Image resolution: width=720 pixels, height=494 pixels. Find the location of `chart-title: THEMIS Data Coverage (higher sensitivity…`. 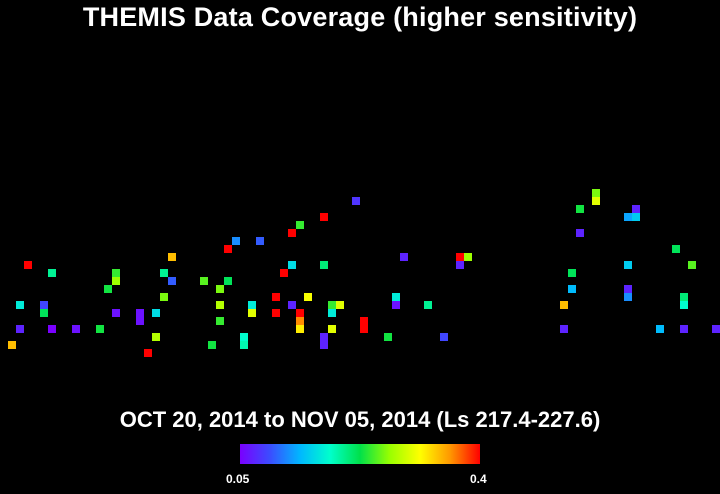

chart-title: THEMIS Data Coverage (higher sensitivity… is located at coordinates (360, 17).